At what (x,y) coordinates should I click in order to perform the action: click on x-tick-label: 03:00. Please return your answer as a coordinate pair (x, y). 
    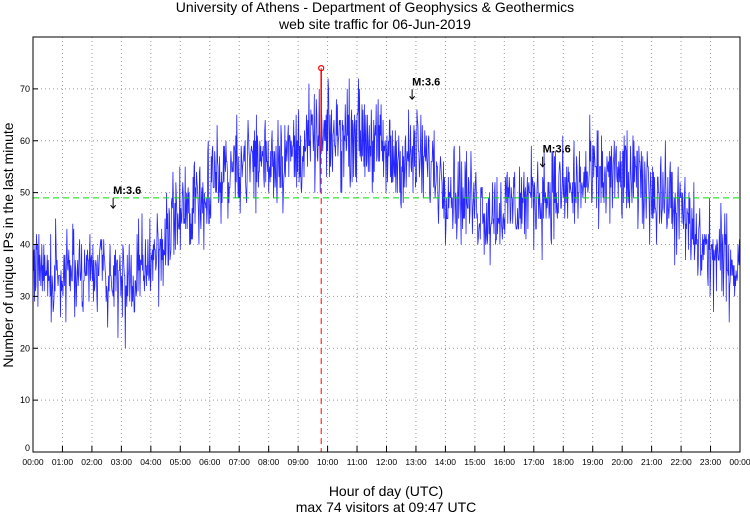
    Looking at the image, I should click on (122, 462).